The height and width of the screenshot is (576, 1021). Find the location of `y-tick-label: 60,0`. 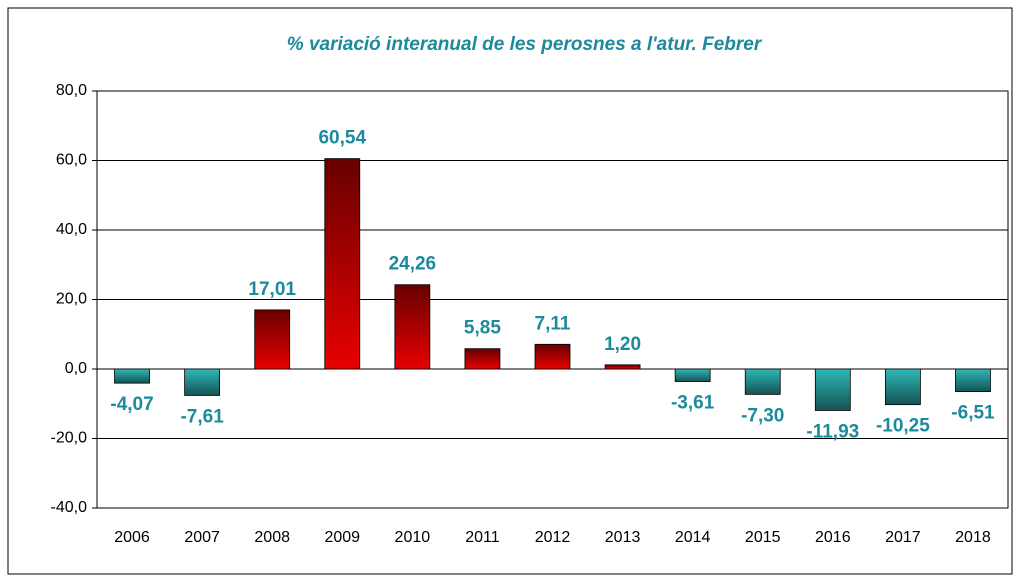

y-tick-label: 60,0 is located at coordinates (71, 160).